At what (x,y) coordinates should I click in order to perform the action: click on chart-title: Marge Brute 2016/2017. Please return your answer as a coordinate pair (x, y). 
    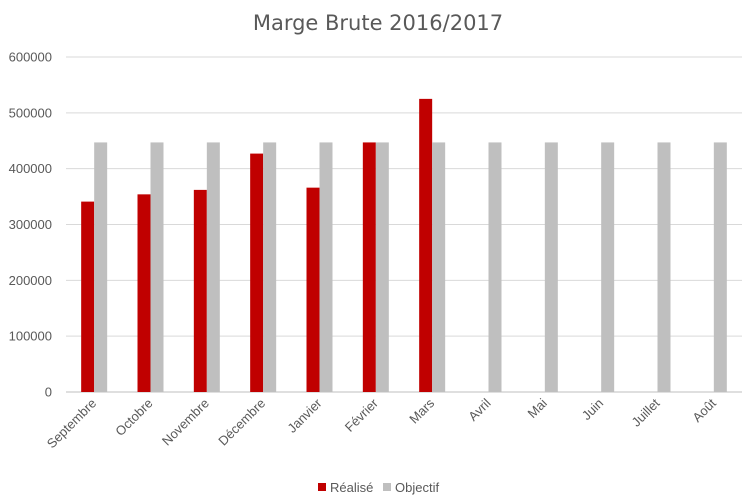
    Looking at the image, I should click on (378, 23).